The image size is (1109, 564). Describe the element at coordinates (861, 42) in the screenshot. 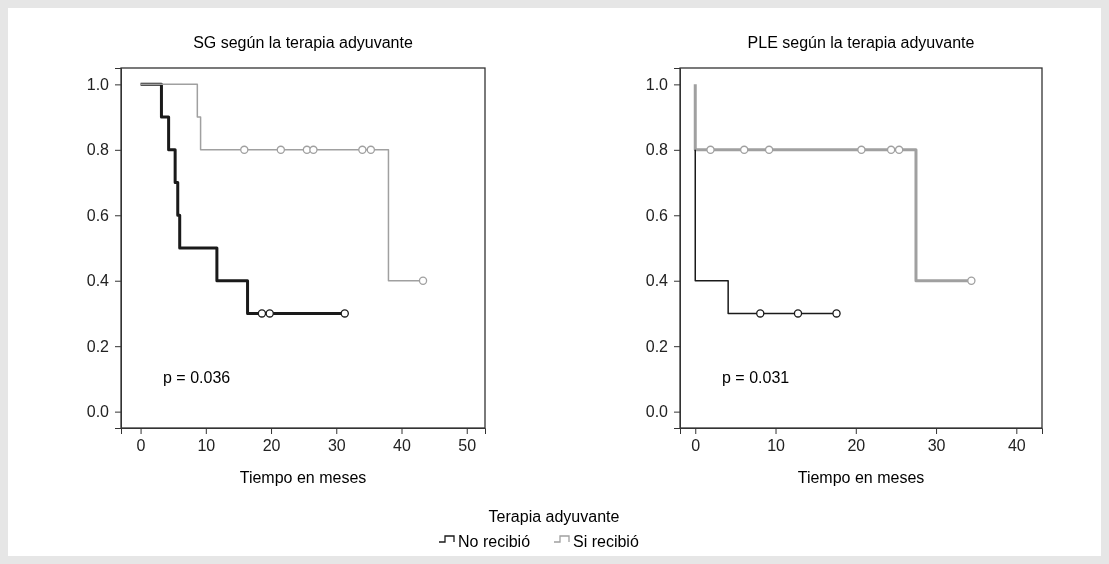

I see `chart-title: PLE según la terapia adyuvante` at that location.